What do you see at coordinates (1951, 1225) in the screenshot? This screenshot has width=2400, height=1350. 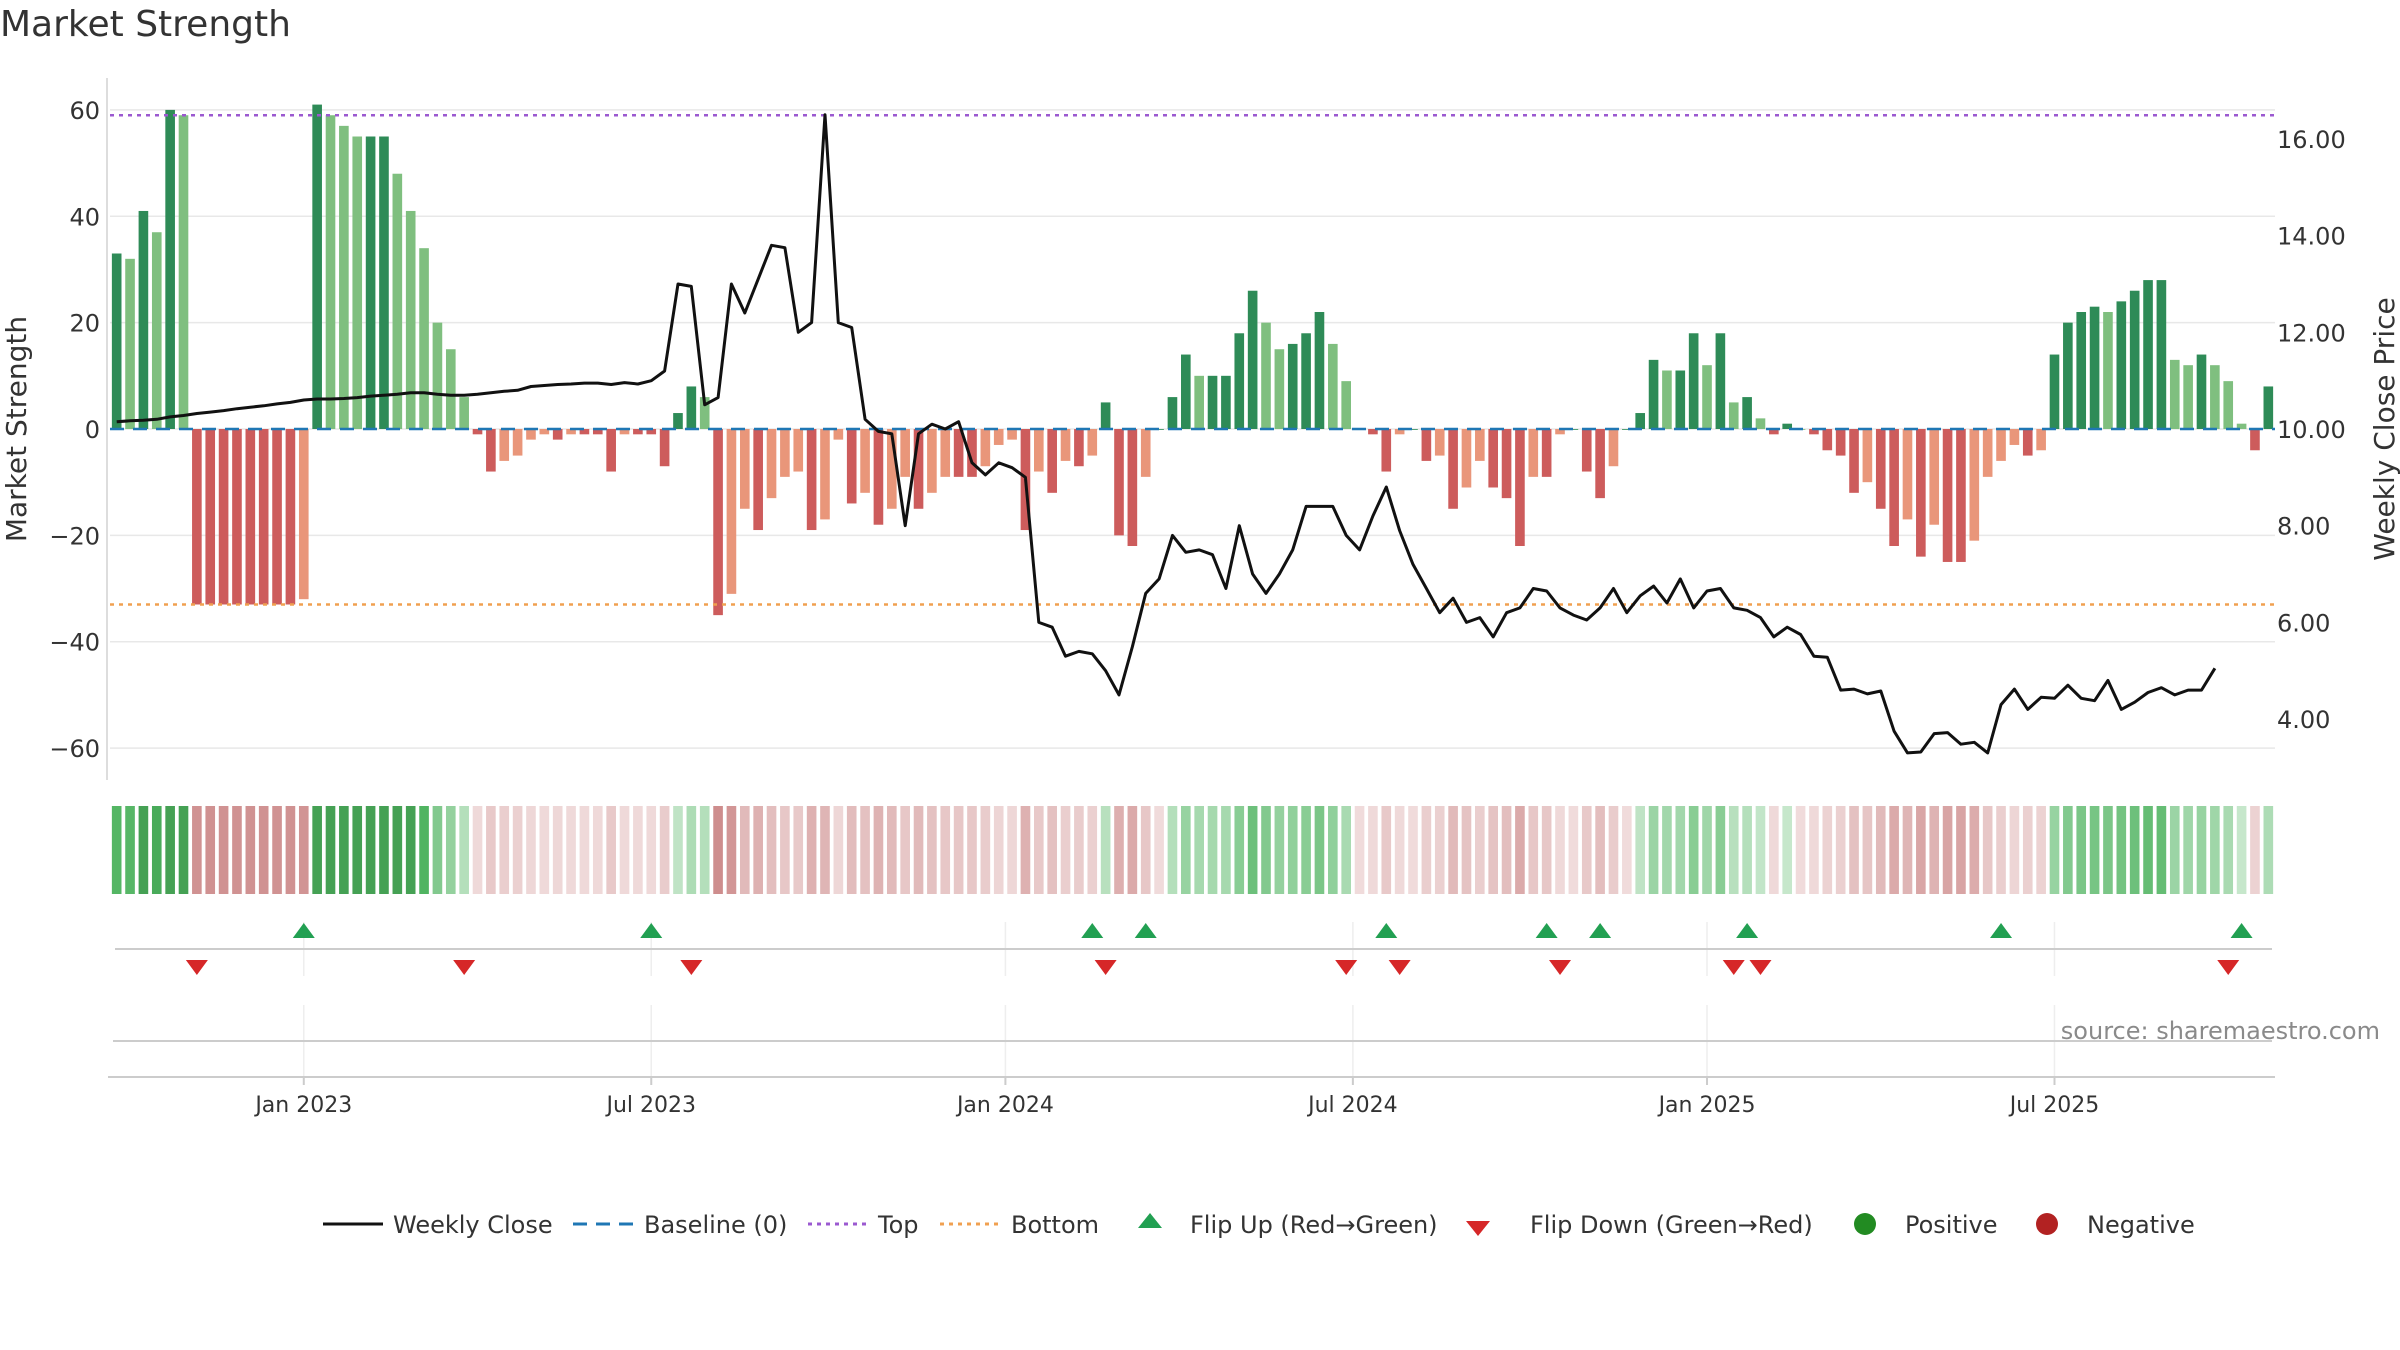 I see `legend-positive: Positive` at bounding box center [1951, 1225].